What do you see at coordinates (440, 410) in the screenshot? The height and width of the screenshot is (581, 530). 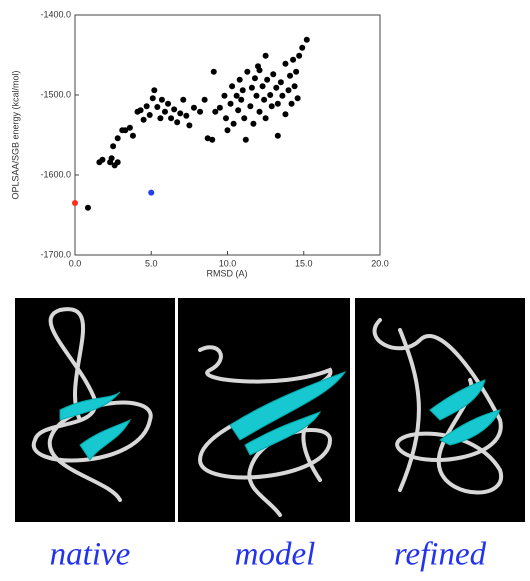 I see `panel-refined` at bounding box center [440, 410].